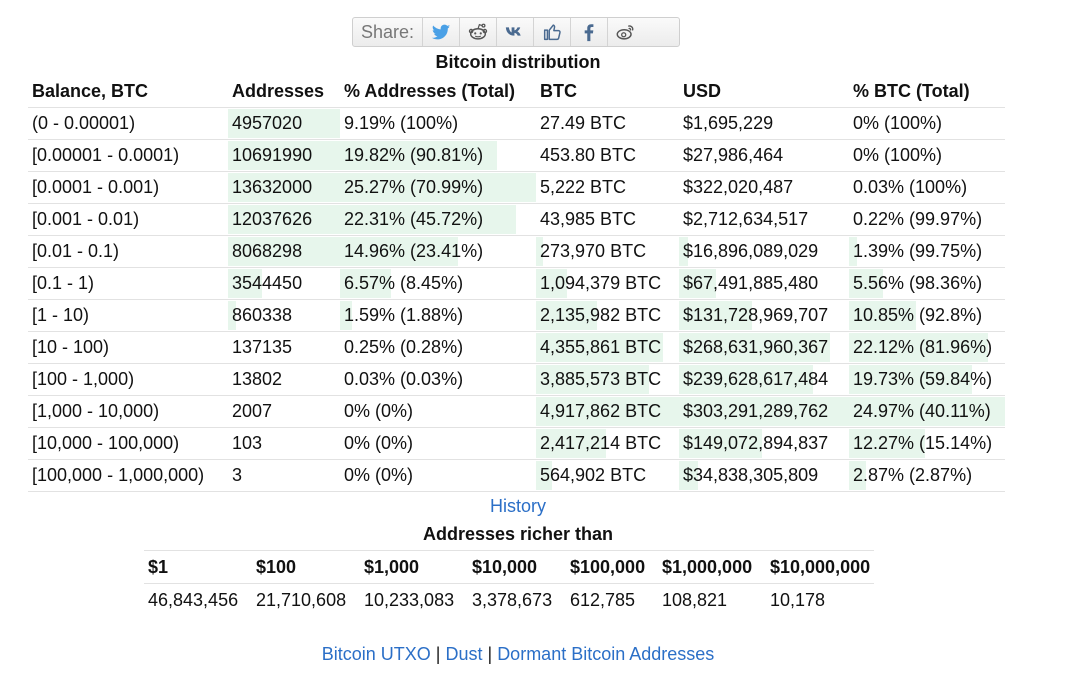 This screenshot has width=1066, height=688. I want to click on btc-cell-text: 1,094,379 BTC, so click(601, 283).